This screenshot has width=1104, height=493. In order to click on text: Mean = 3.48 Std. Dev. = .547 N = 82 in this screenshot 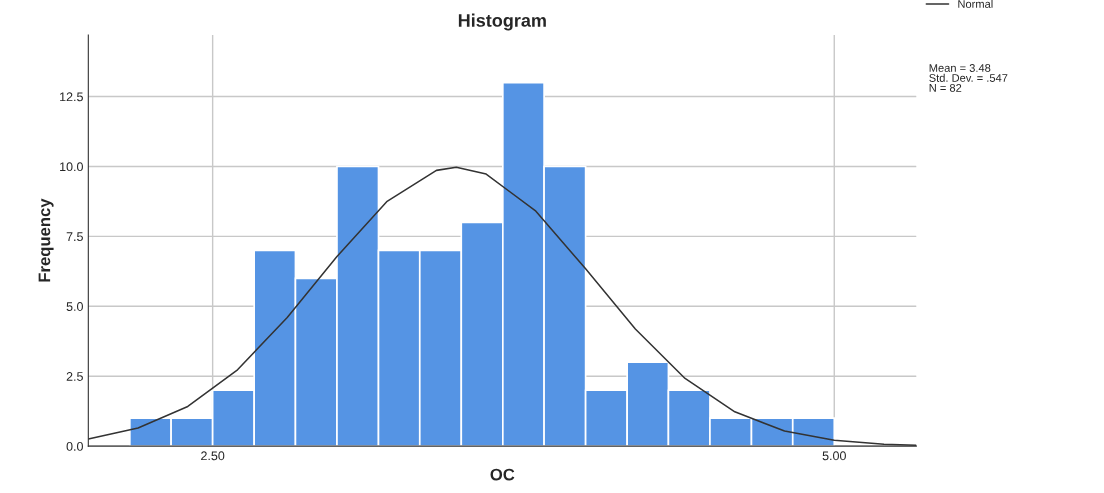, I will do `click(968, 78)`.